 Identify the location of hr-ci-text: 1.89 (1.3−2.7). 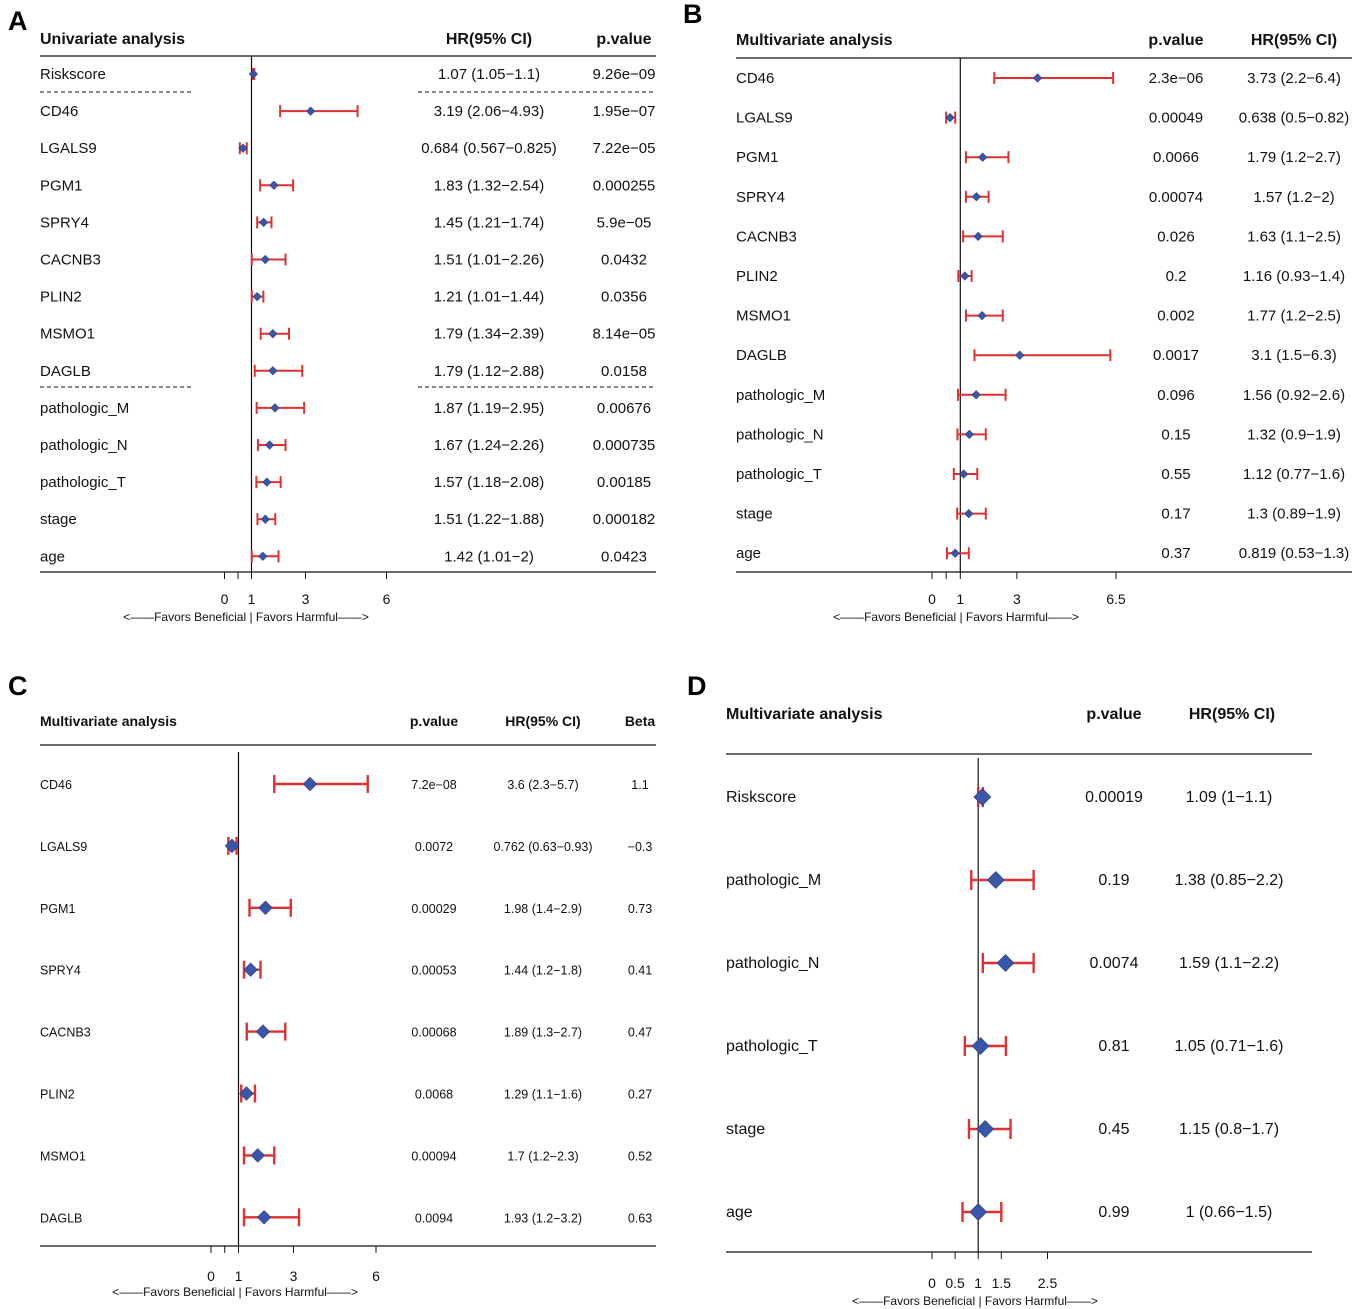
(543, 1033).